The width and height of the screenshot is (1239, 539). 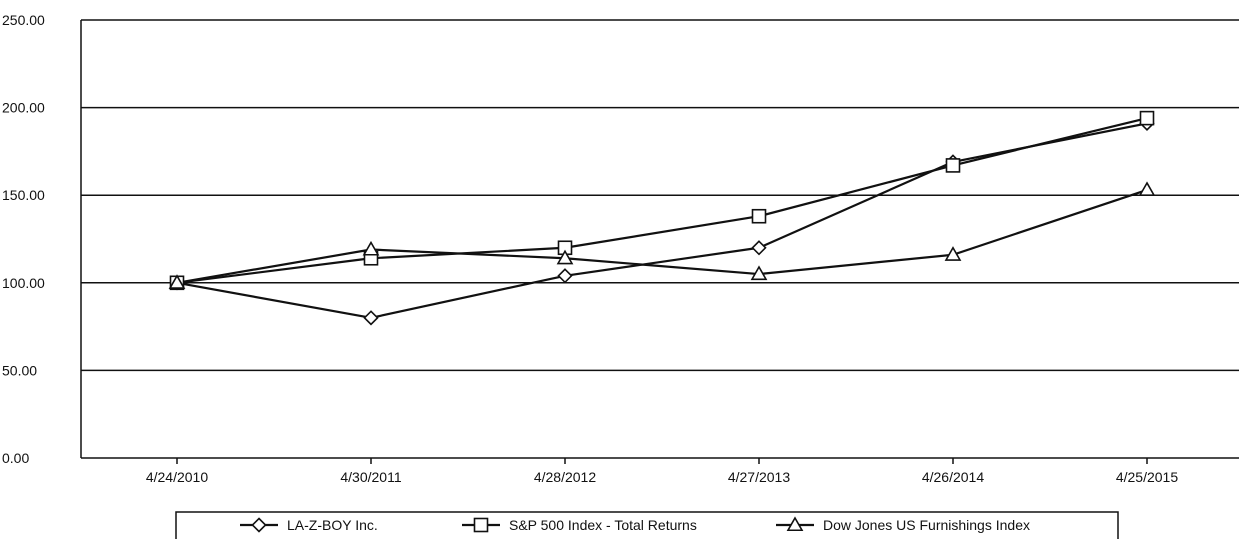 I want to click on x-tick-label: 4/26/2014, so click(x=953, y=477).